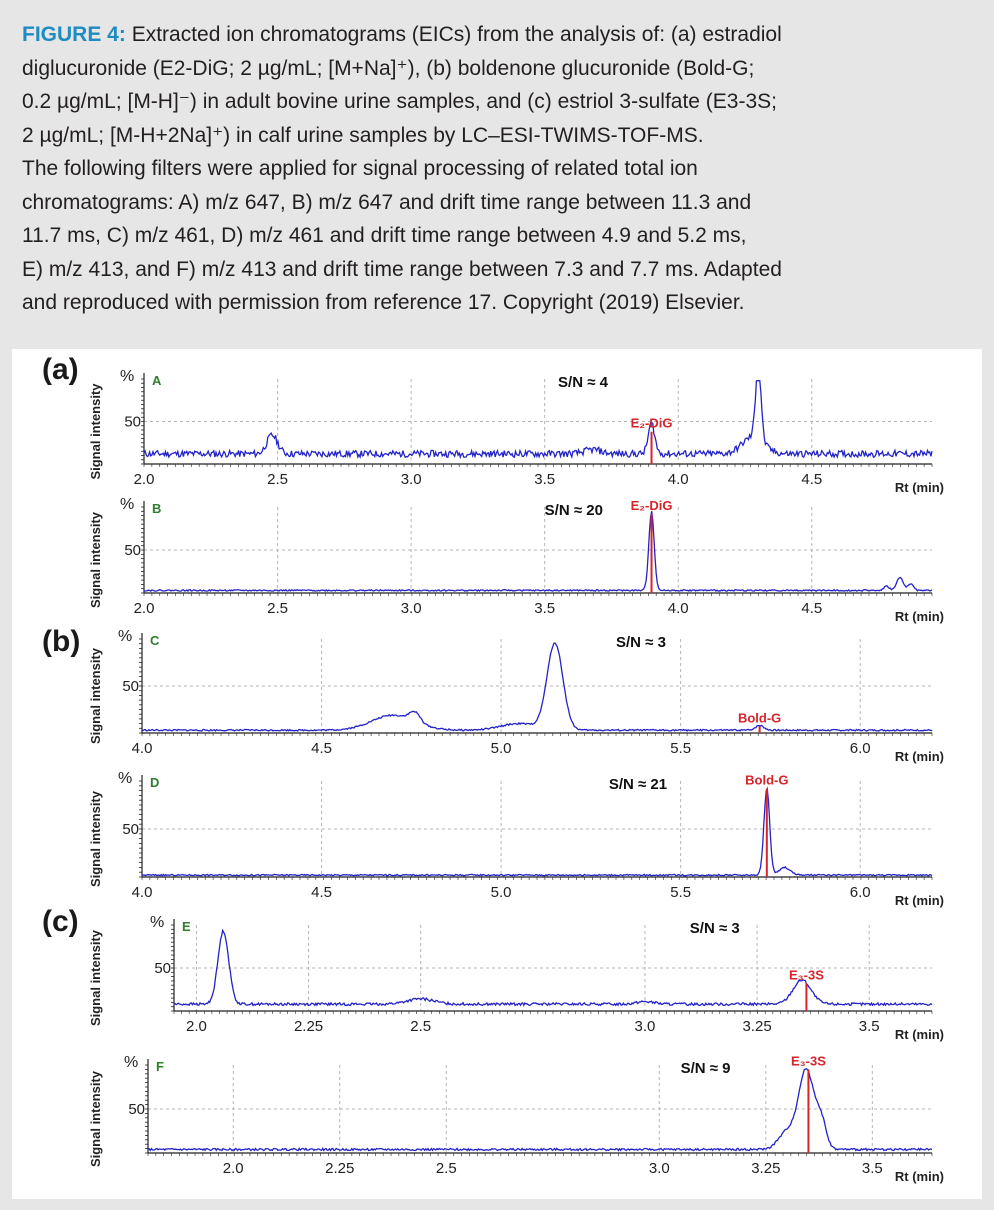 The width and height of the screenshot is (994, 1210). I want to click on signal-to-noise-label: S/N ≈ 9, so click(706, 1068).